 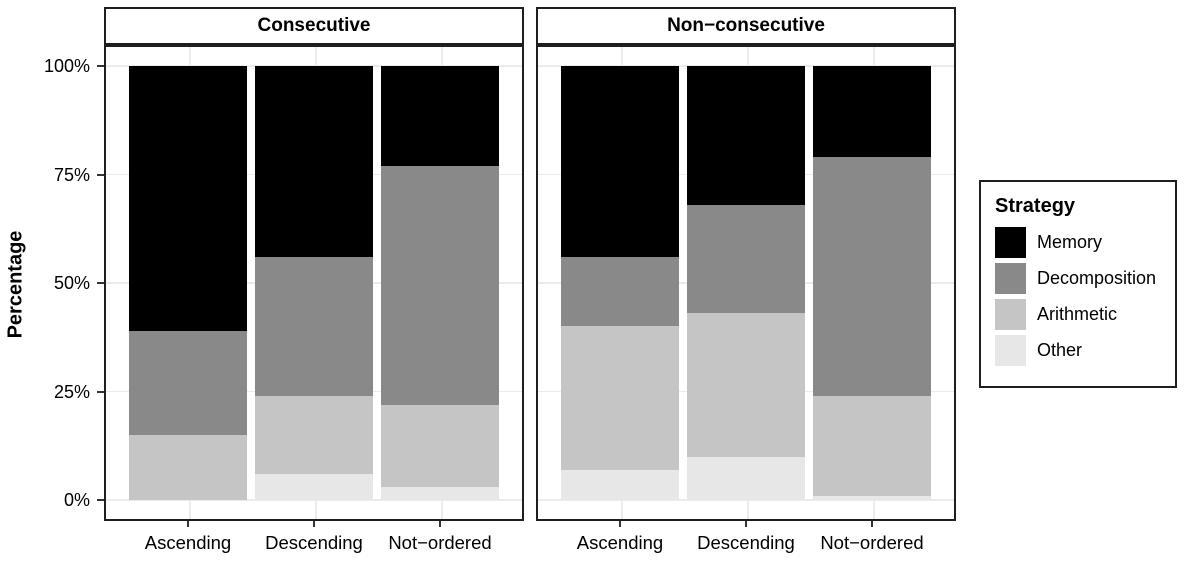 What do you see at coordinates (1097, 278) in the screenshot?
I see `legend-entry-label: Decomposition` at bounding box center [1097, 278].